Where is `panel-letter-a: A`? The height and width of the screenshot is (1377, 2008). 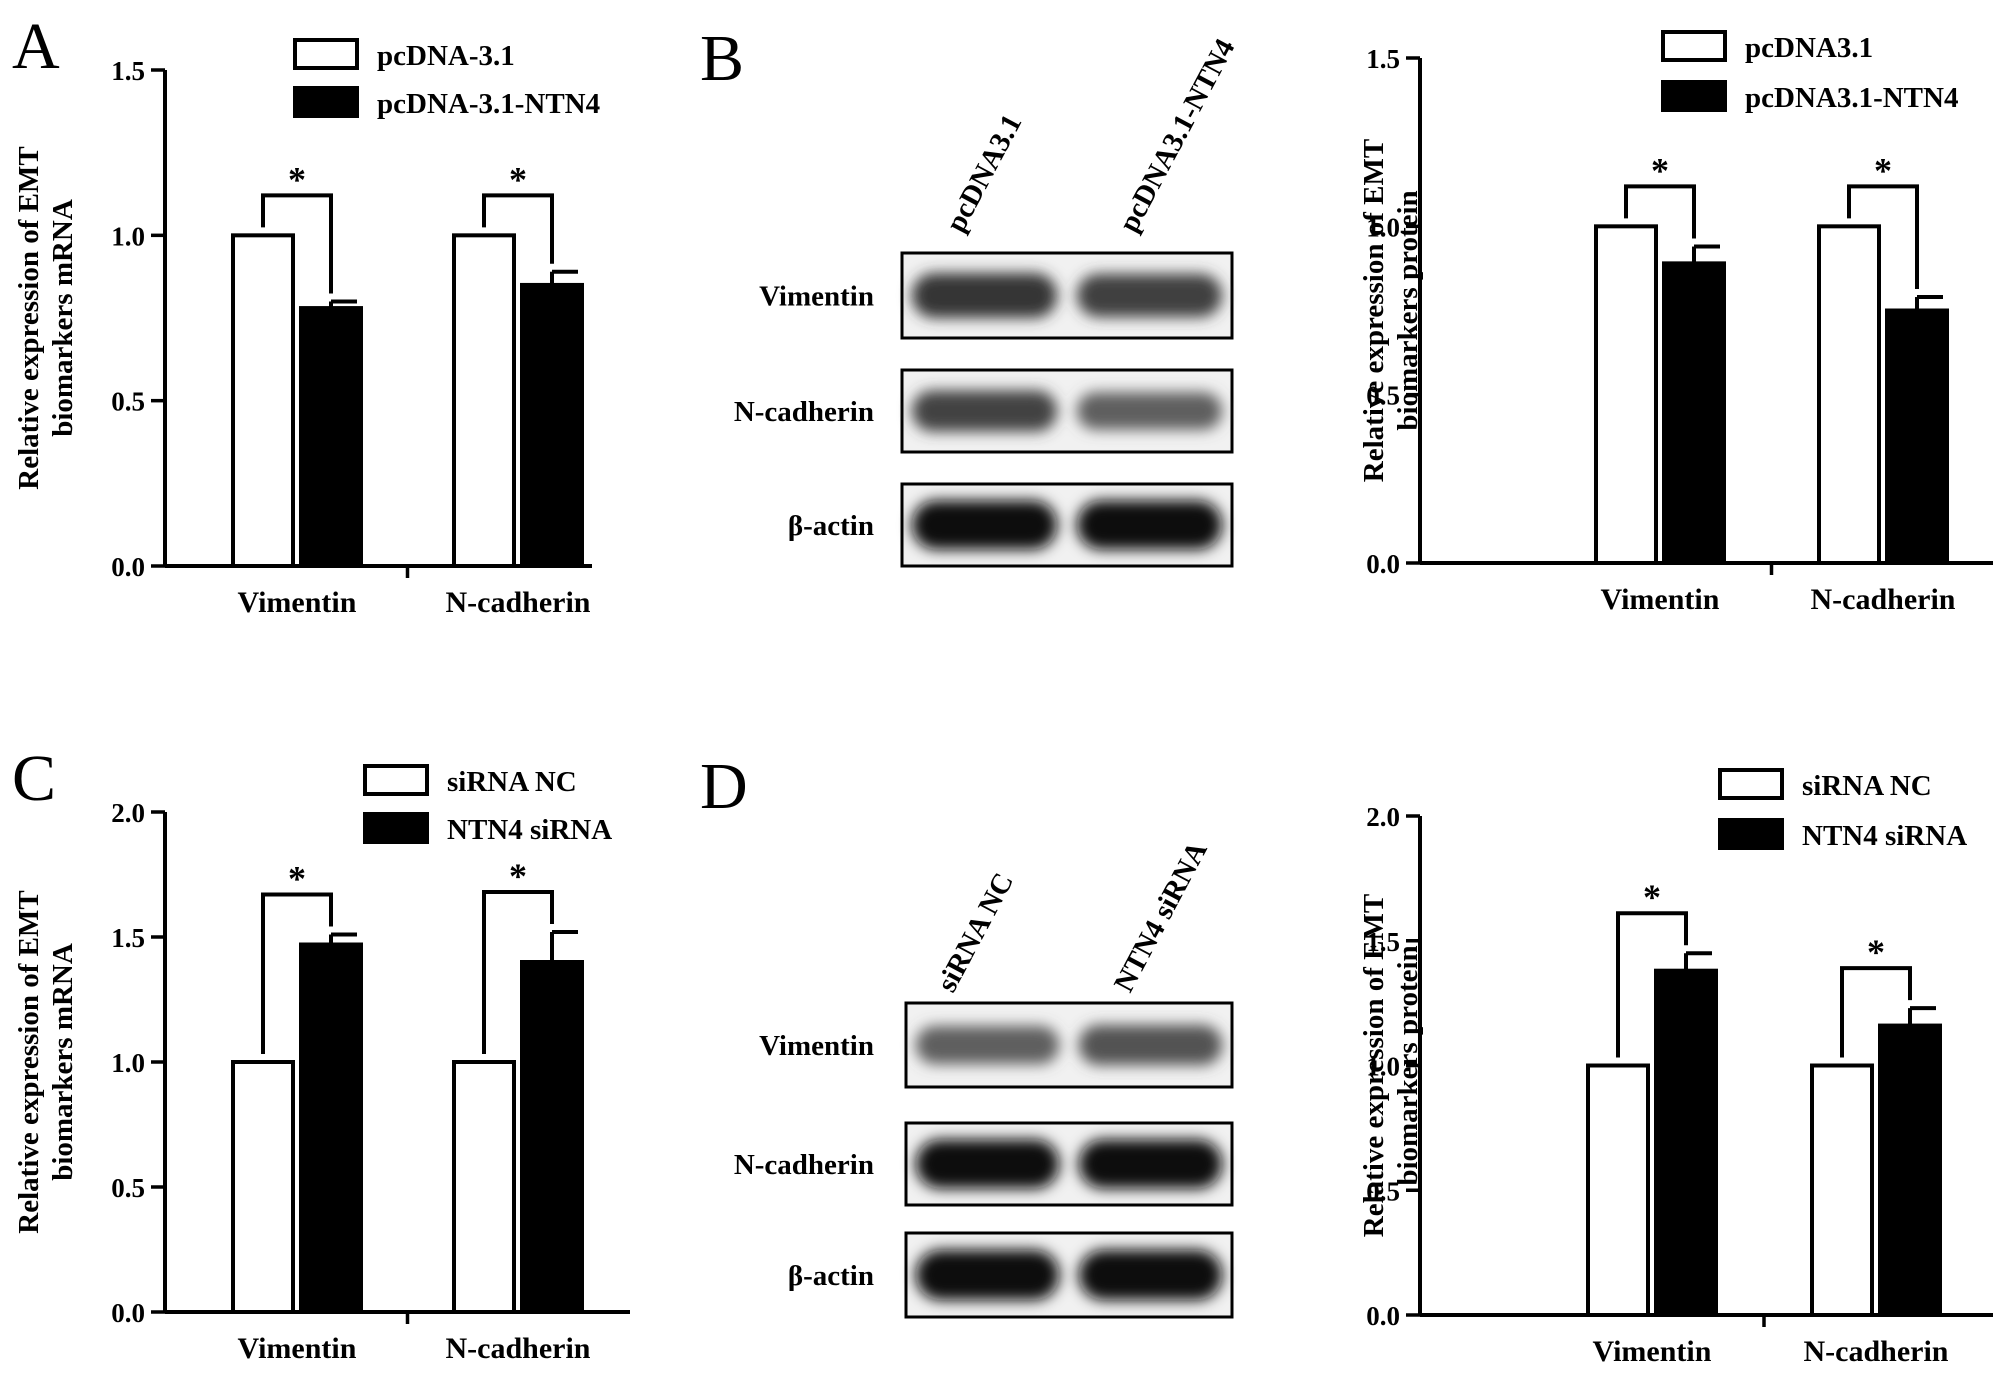
panel-letter-a: A is located at coordinates (36, 46).